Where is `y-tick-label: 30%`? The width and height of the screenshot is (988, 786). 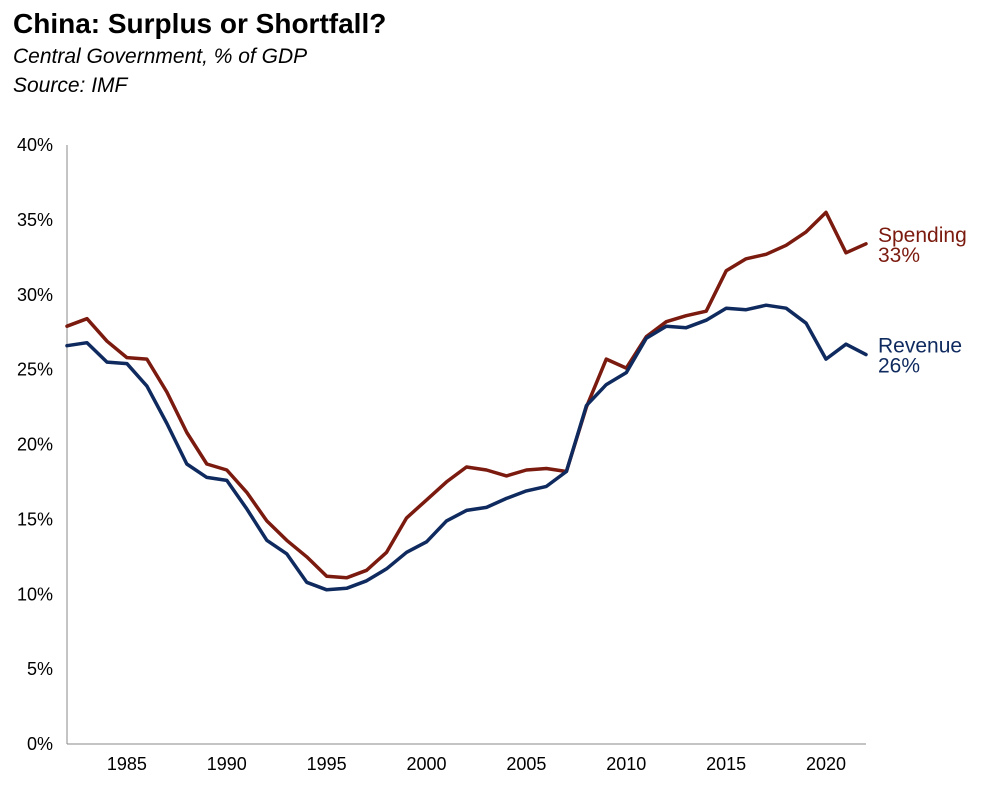 y-tick-label: 30% is located at coordinates (35, 295).